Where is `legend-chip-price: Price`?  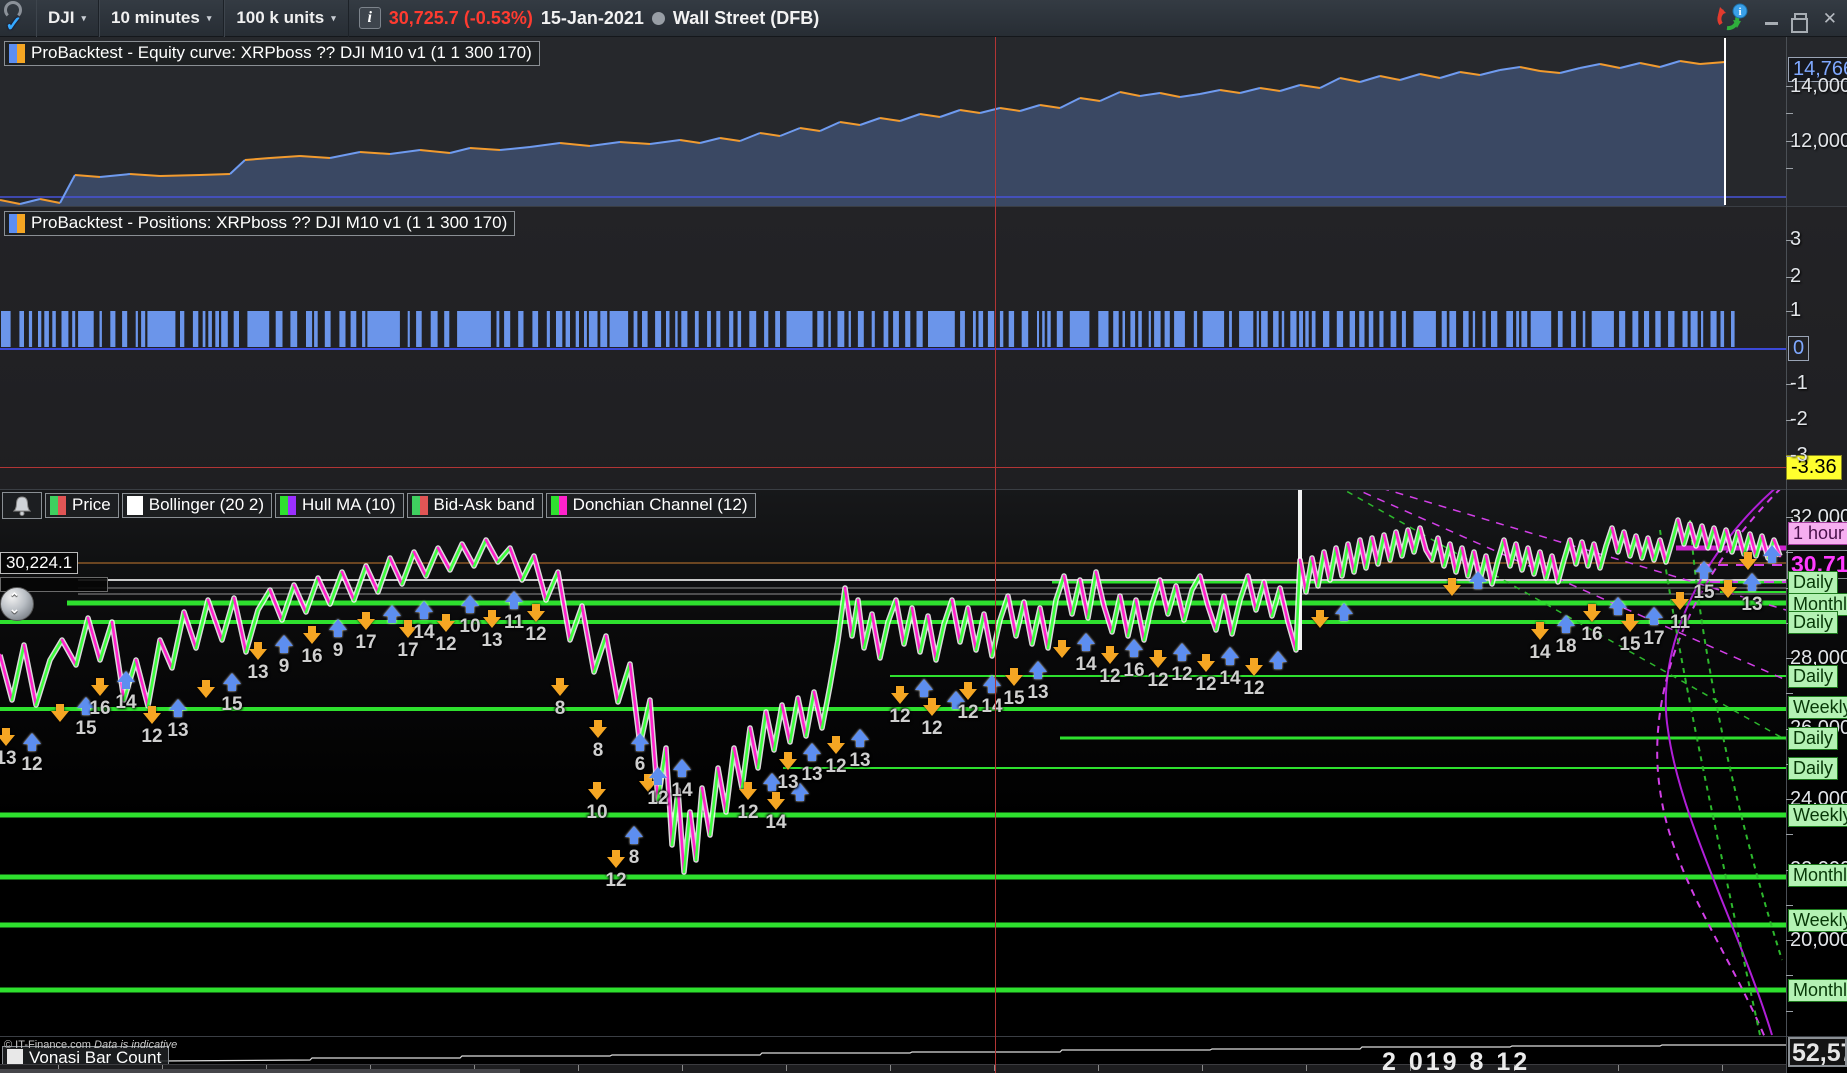
legend-chip-price: Price is located at coordinates (82, 505).